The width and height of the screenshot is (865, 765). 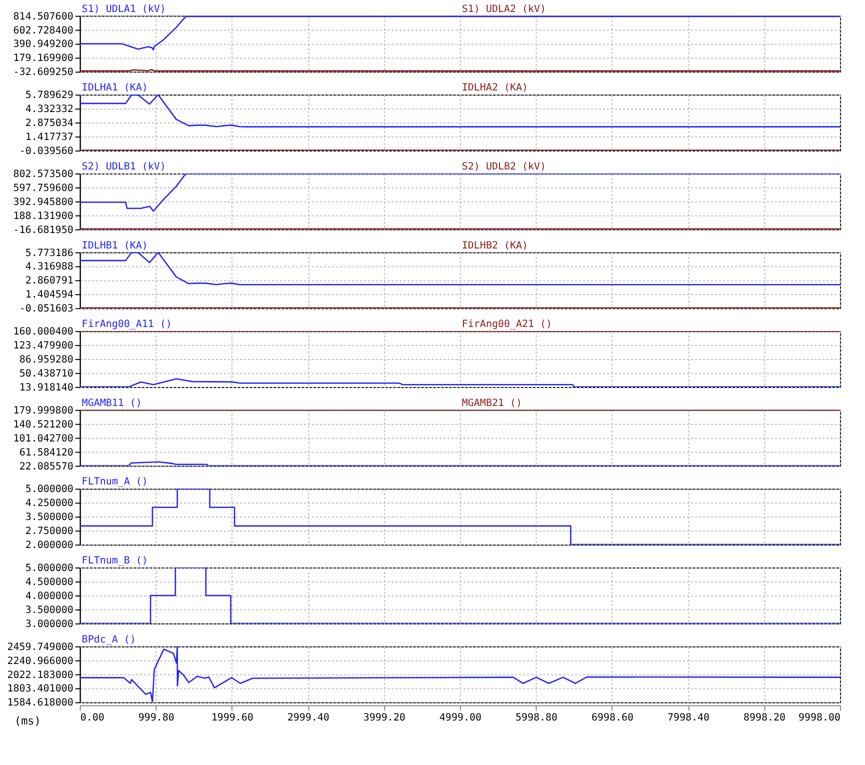 I want to click on y-tick-label: 2.750000, so click(x=49, y=532).